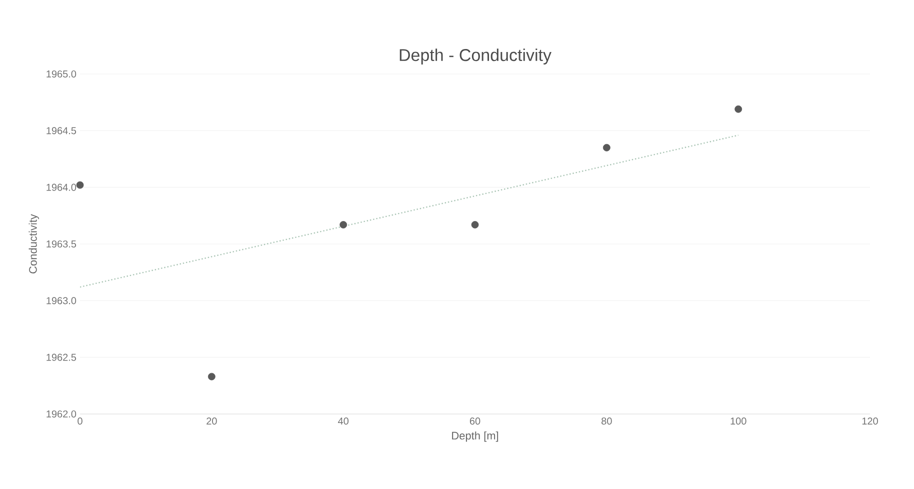 Image resolution: width=914 pixels, height=489 pixels. I want to click on y-tick-label: 1962.5, so click(61, 357).